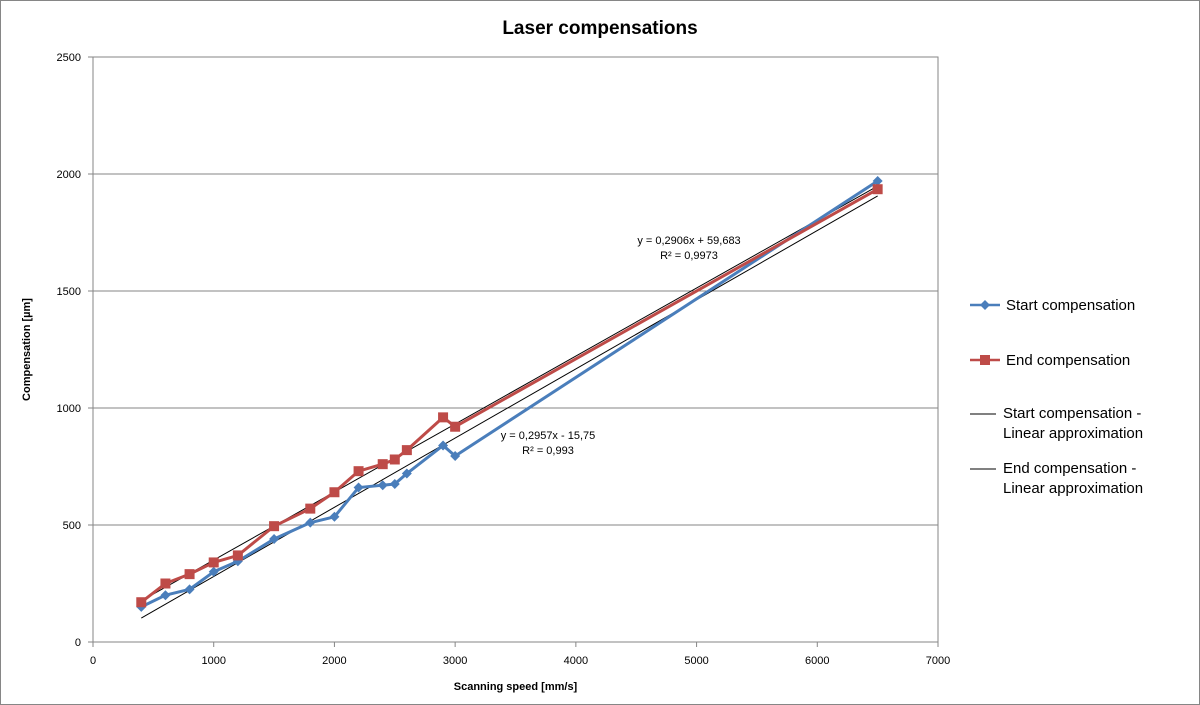  What do you see at coordinates (1070, 305) in the screenshot?
I see `legend-label-start-compensation: Start compensation` at bounding box center [1070, 305].